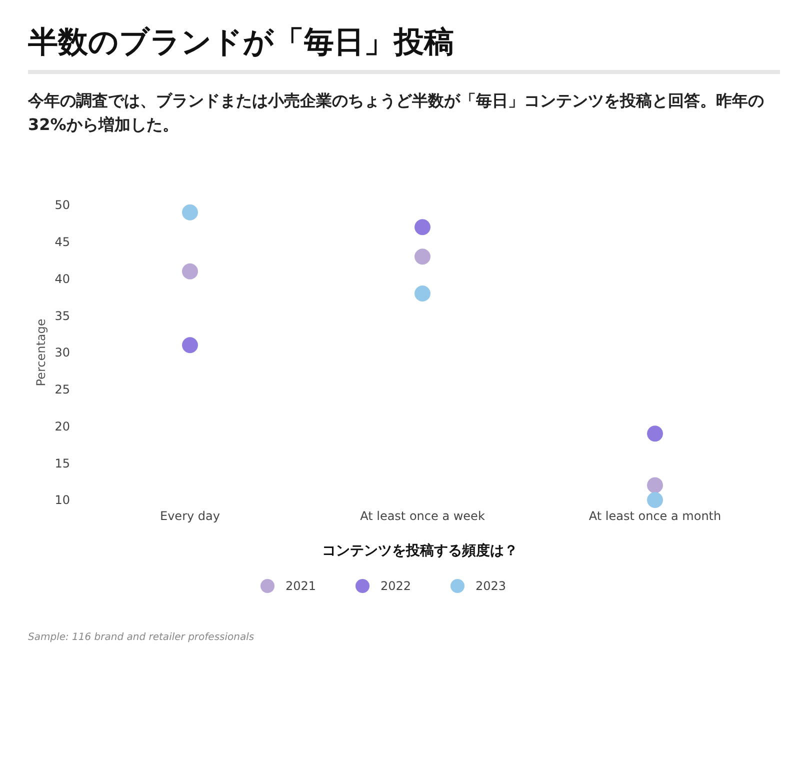 This screenshot has height=783, width=800. I want to click on x-tick-label: Every day, so click(190, 516).